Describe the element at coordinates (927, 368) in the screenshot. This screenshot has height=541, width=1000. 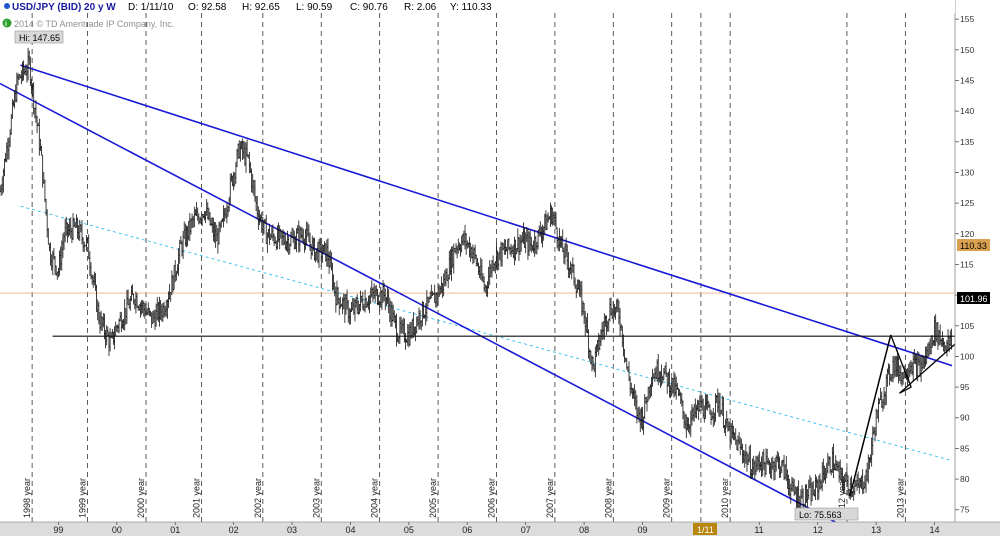
I see `triangle-lower-line` at that location.